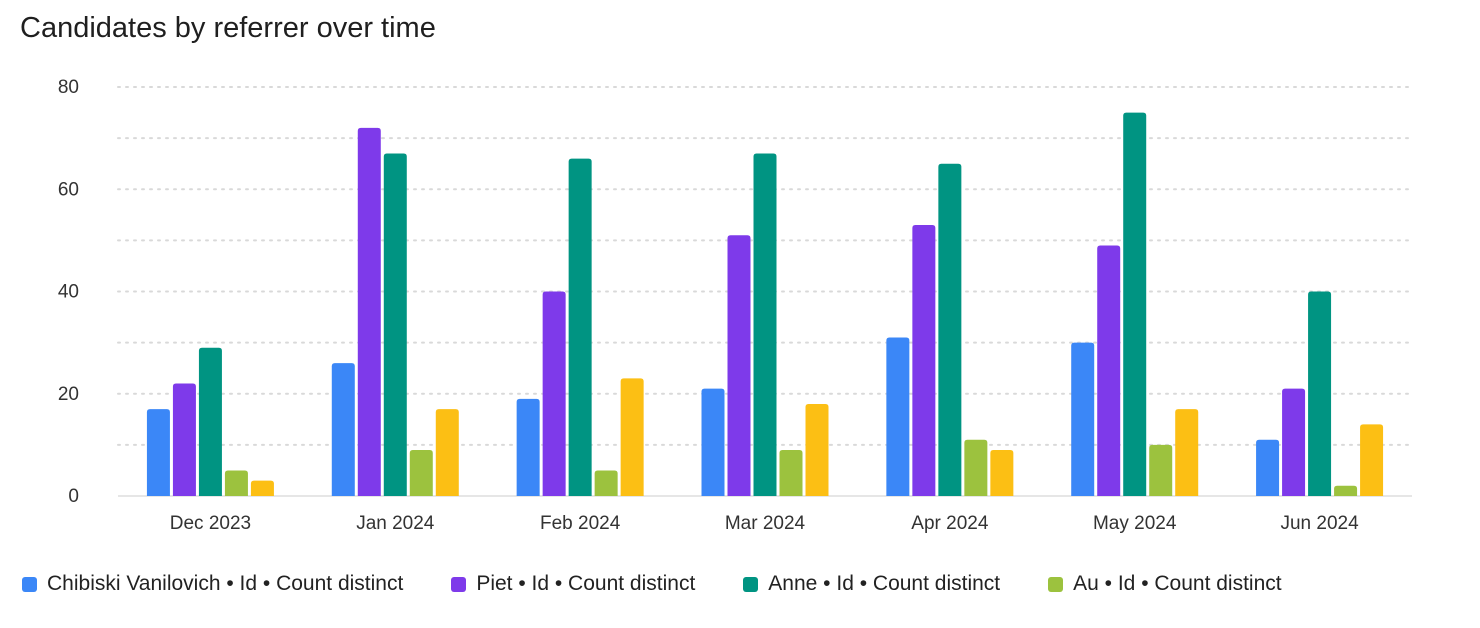  I want to click on legend-item: Piet • Id • Count distinct, so click(573, 584).